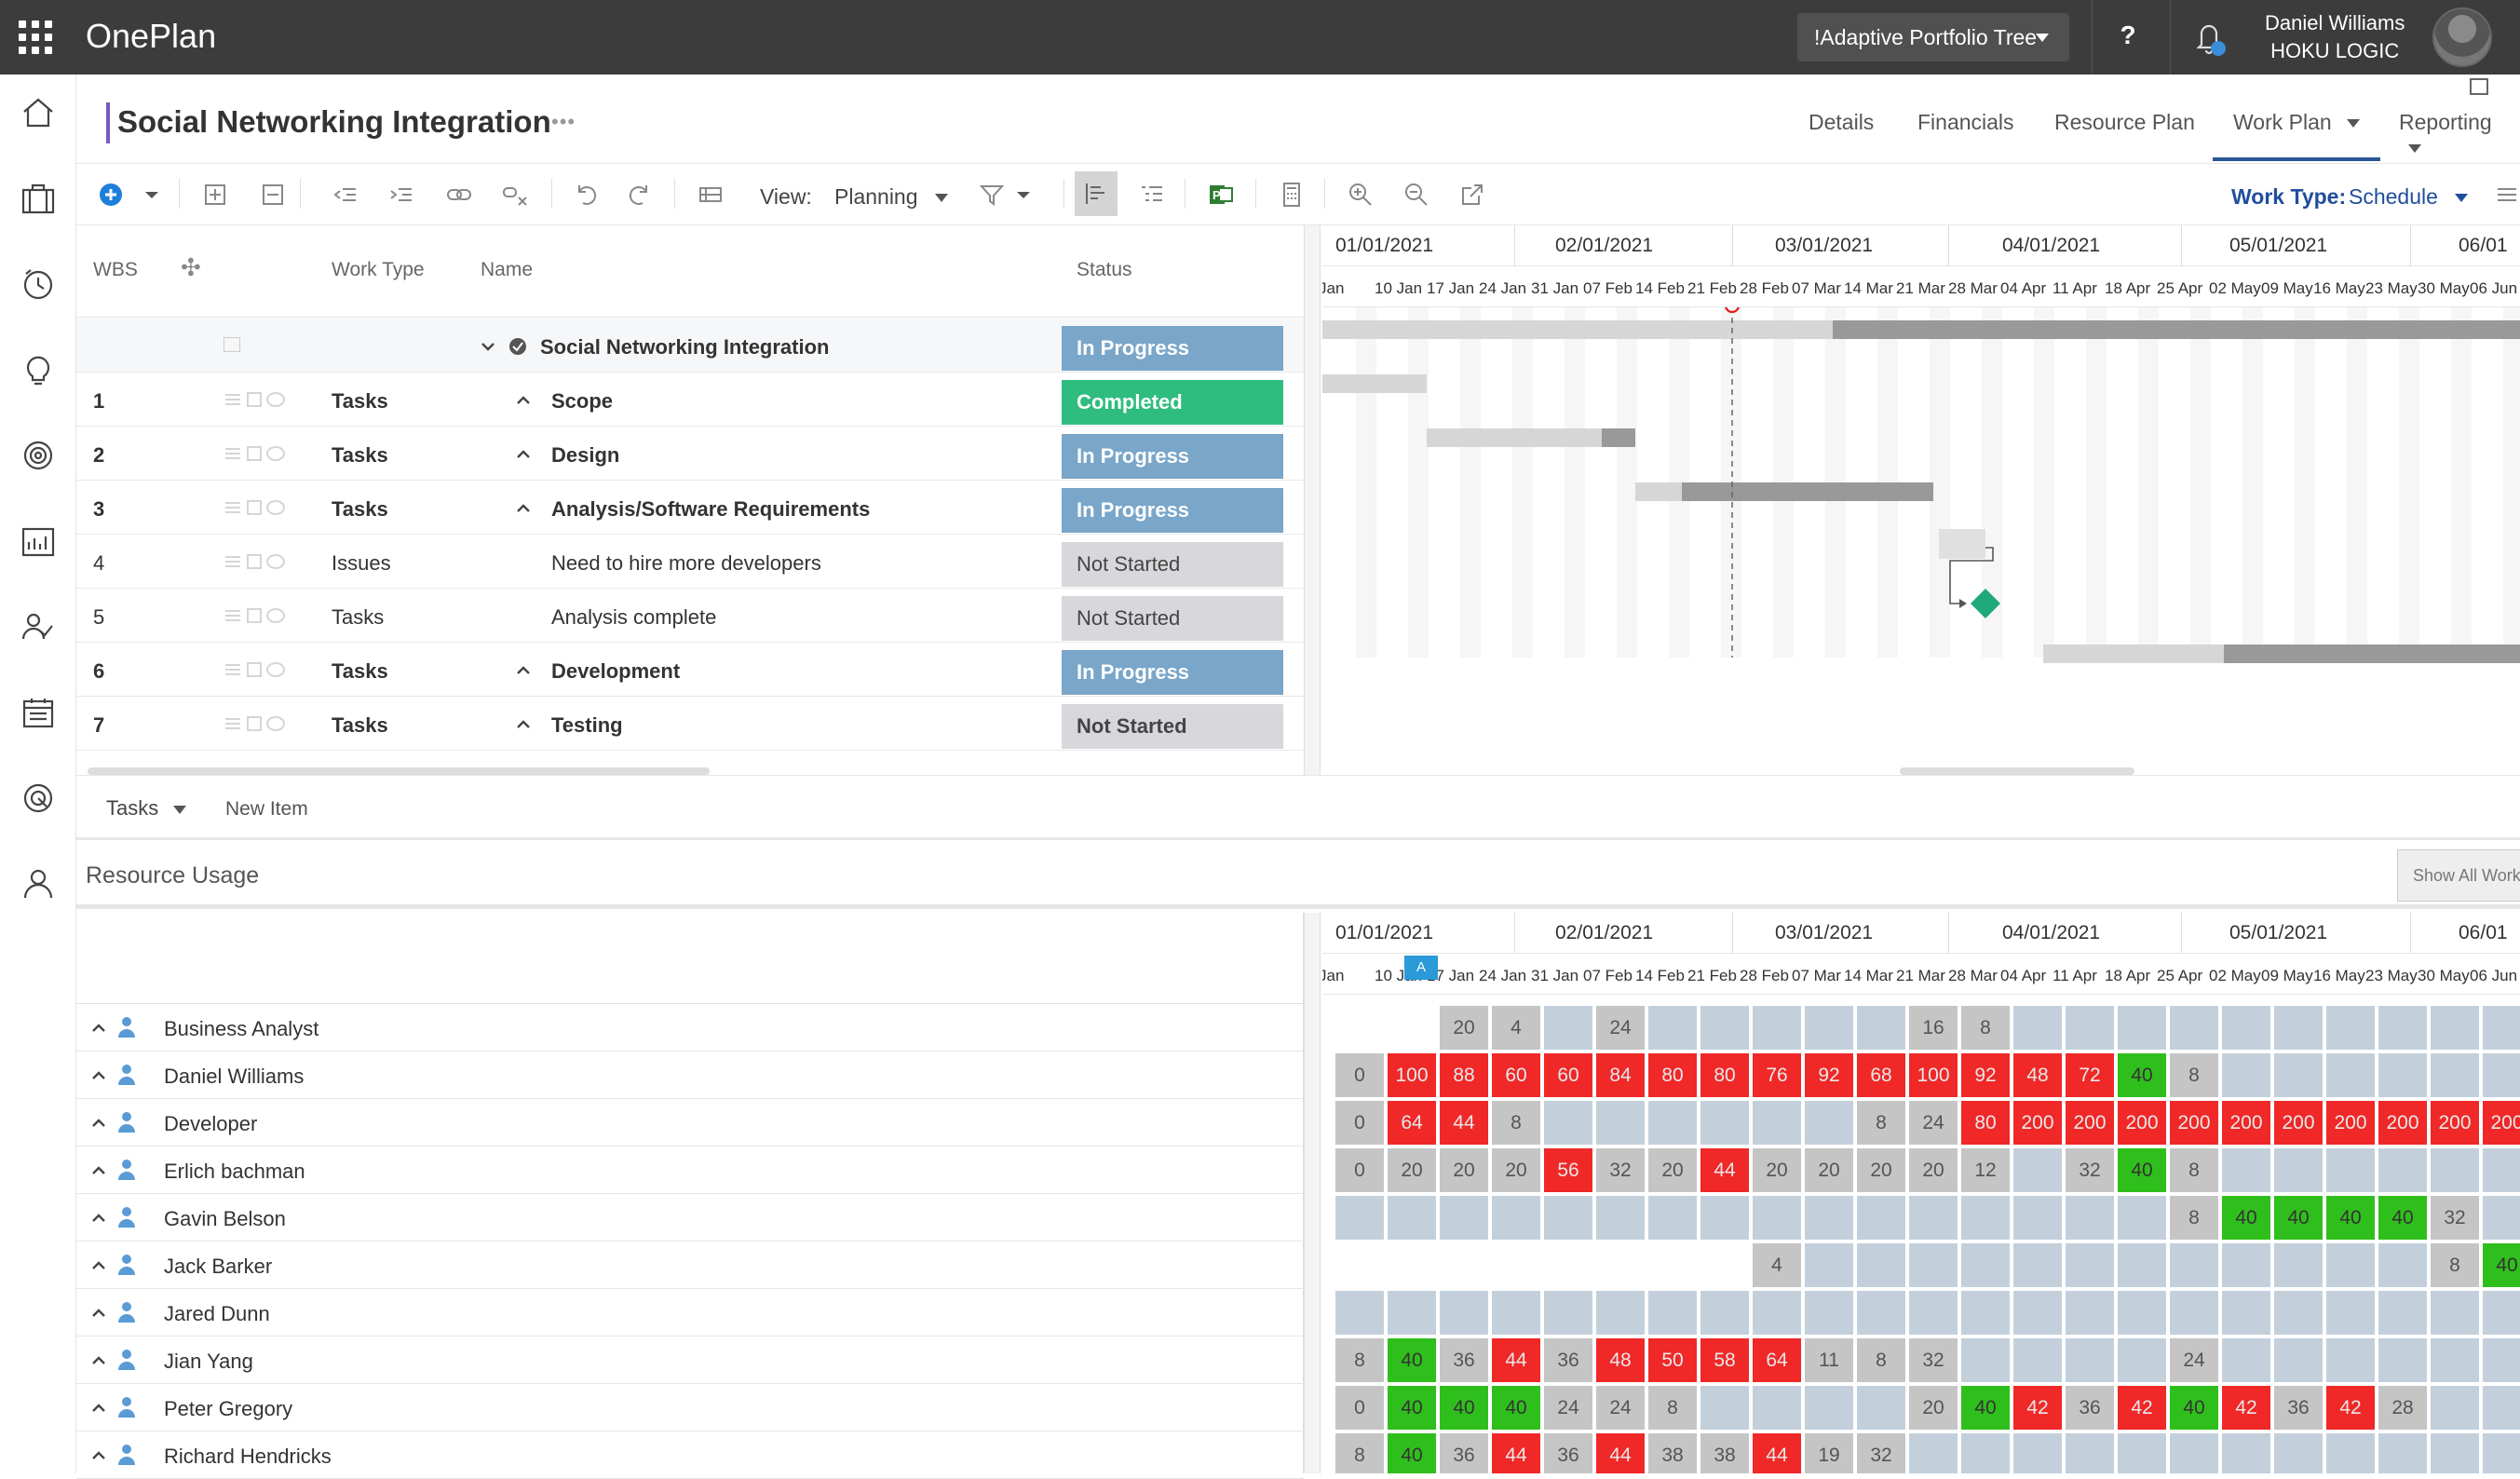 The image size is (2520, 1479). Describe the element at coordinates (38, 284) in the screenshot. I see `timesheet-icon` at that location.